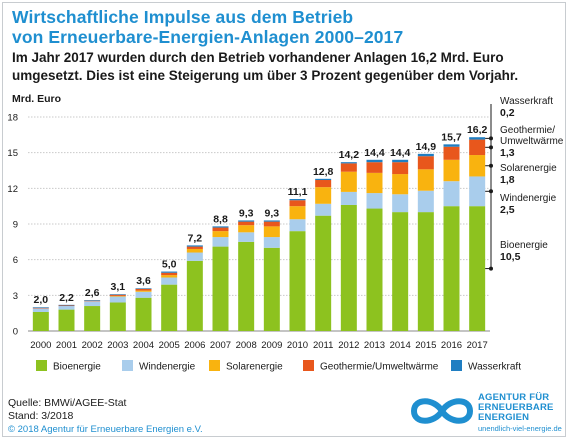  What do you see at coordinates (66, 345) in the screenshot?
I see `x-tick-label: 2001` at bounding box center [66, 345].